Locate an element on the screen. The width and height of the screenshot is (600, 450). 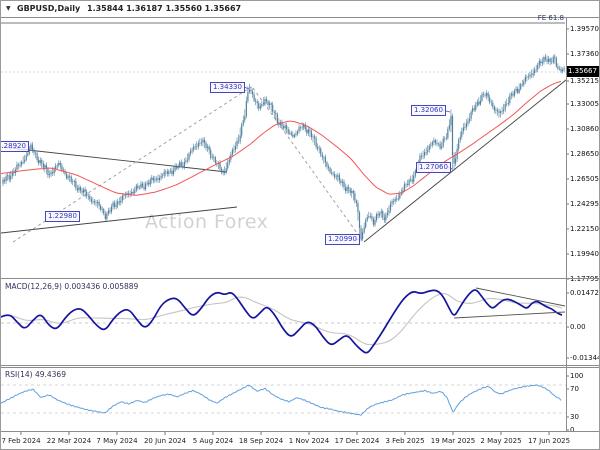
rsi-panel-bottom-border is located at coordinates (300, 431).